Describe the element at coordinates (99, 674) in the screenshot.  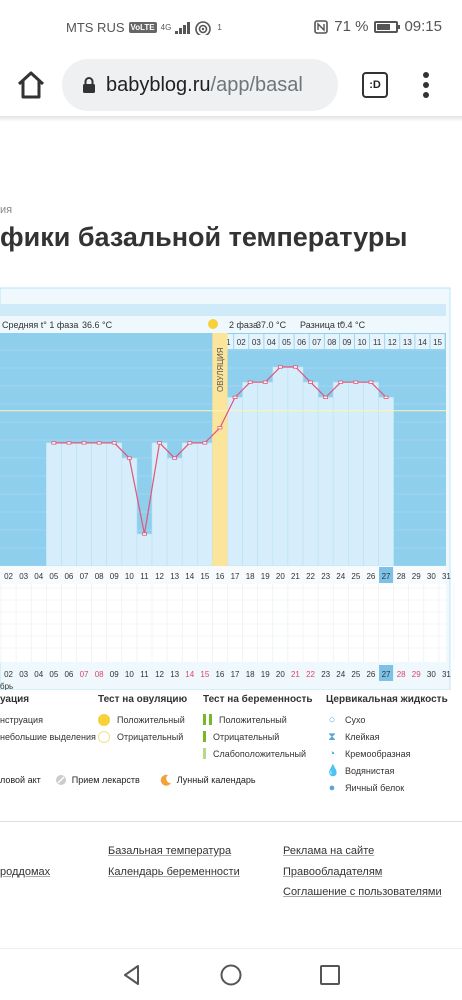
I see `calendar-day-label: 08` at that location.